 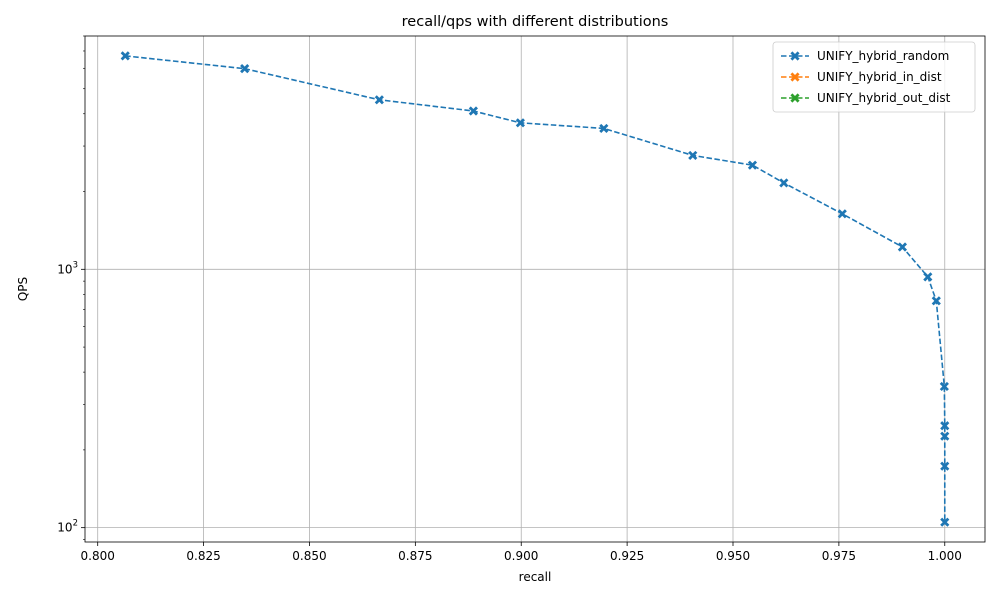 What do you see at coordinates (98, 556) in the screenshot?
I see `x-tick-label: 0.800` at bounding box center [98, 556].